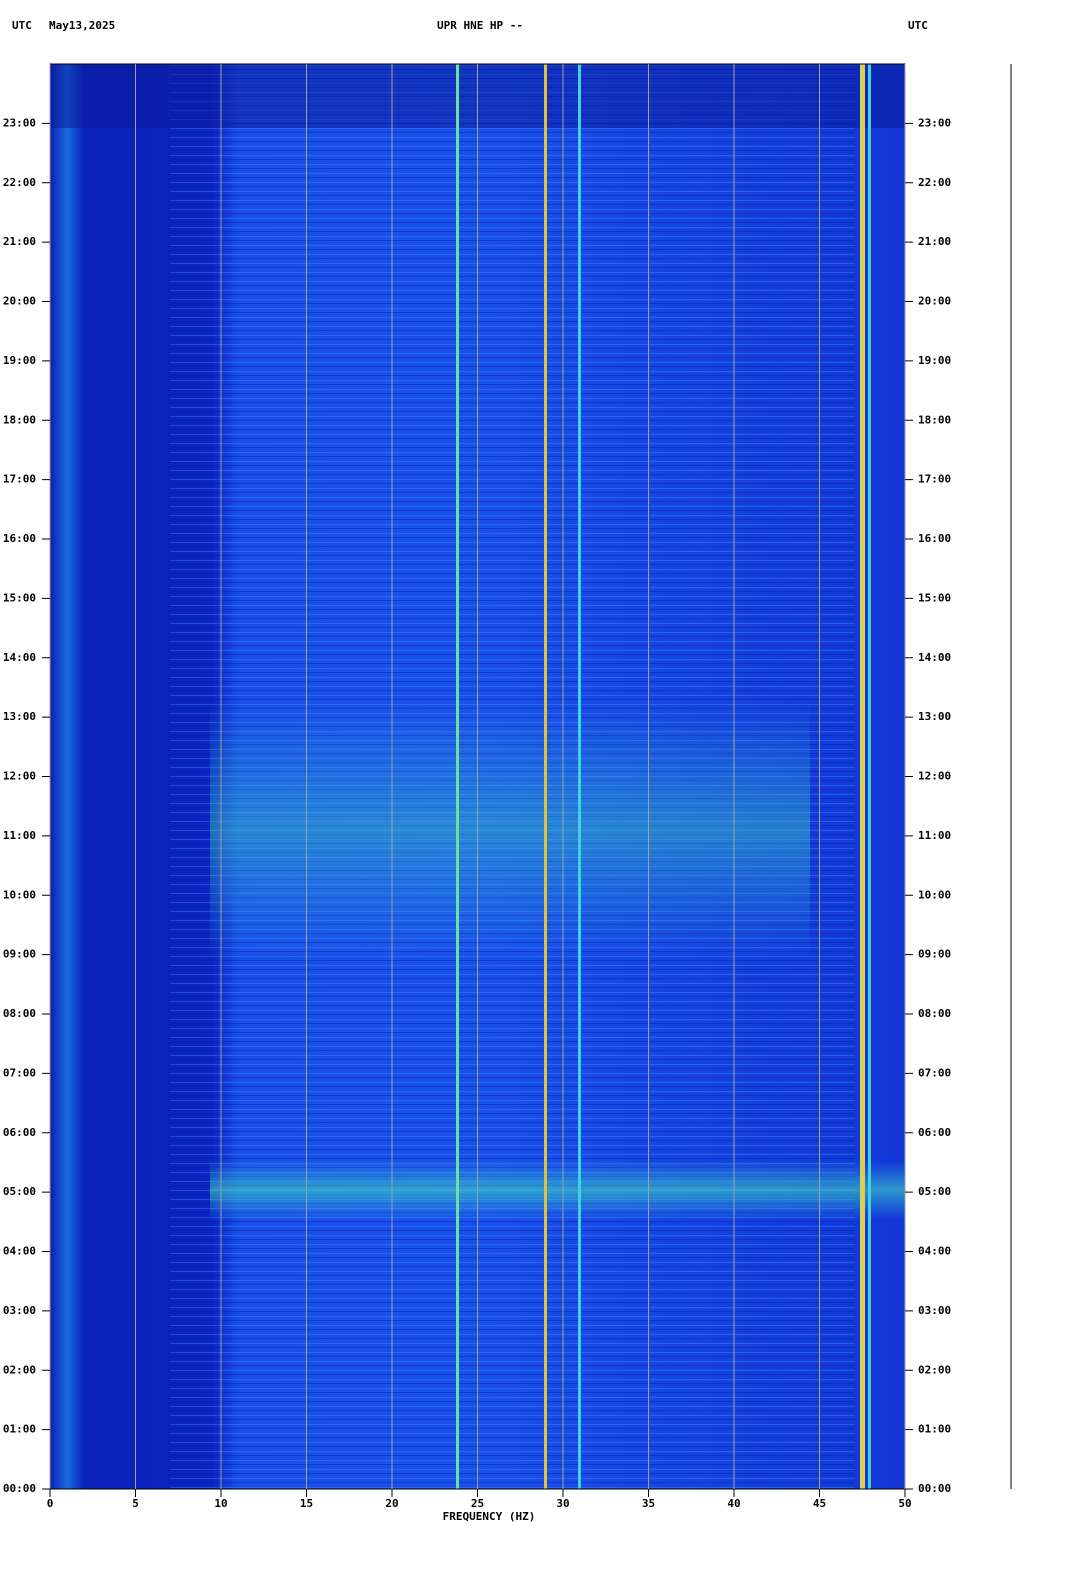 The image size is (1066, 1588). What do you see at coordinates (50, 1503) in the screenshot?
I see `x-tick-label: 0` at bounding box center [50, 1503].